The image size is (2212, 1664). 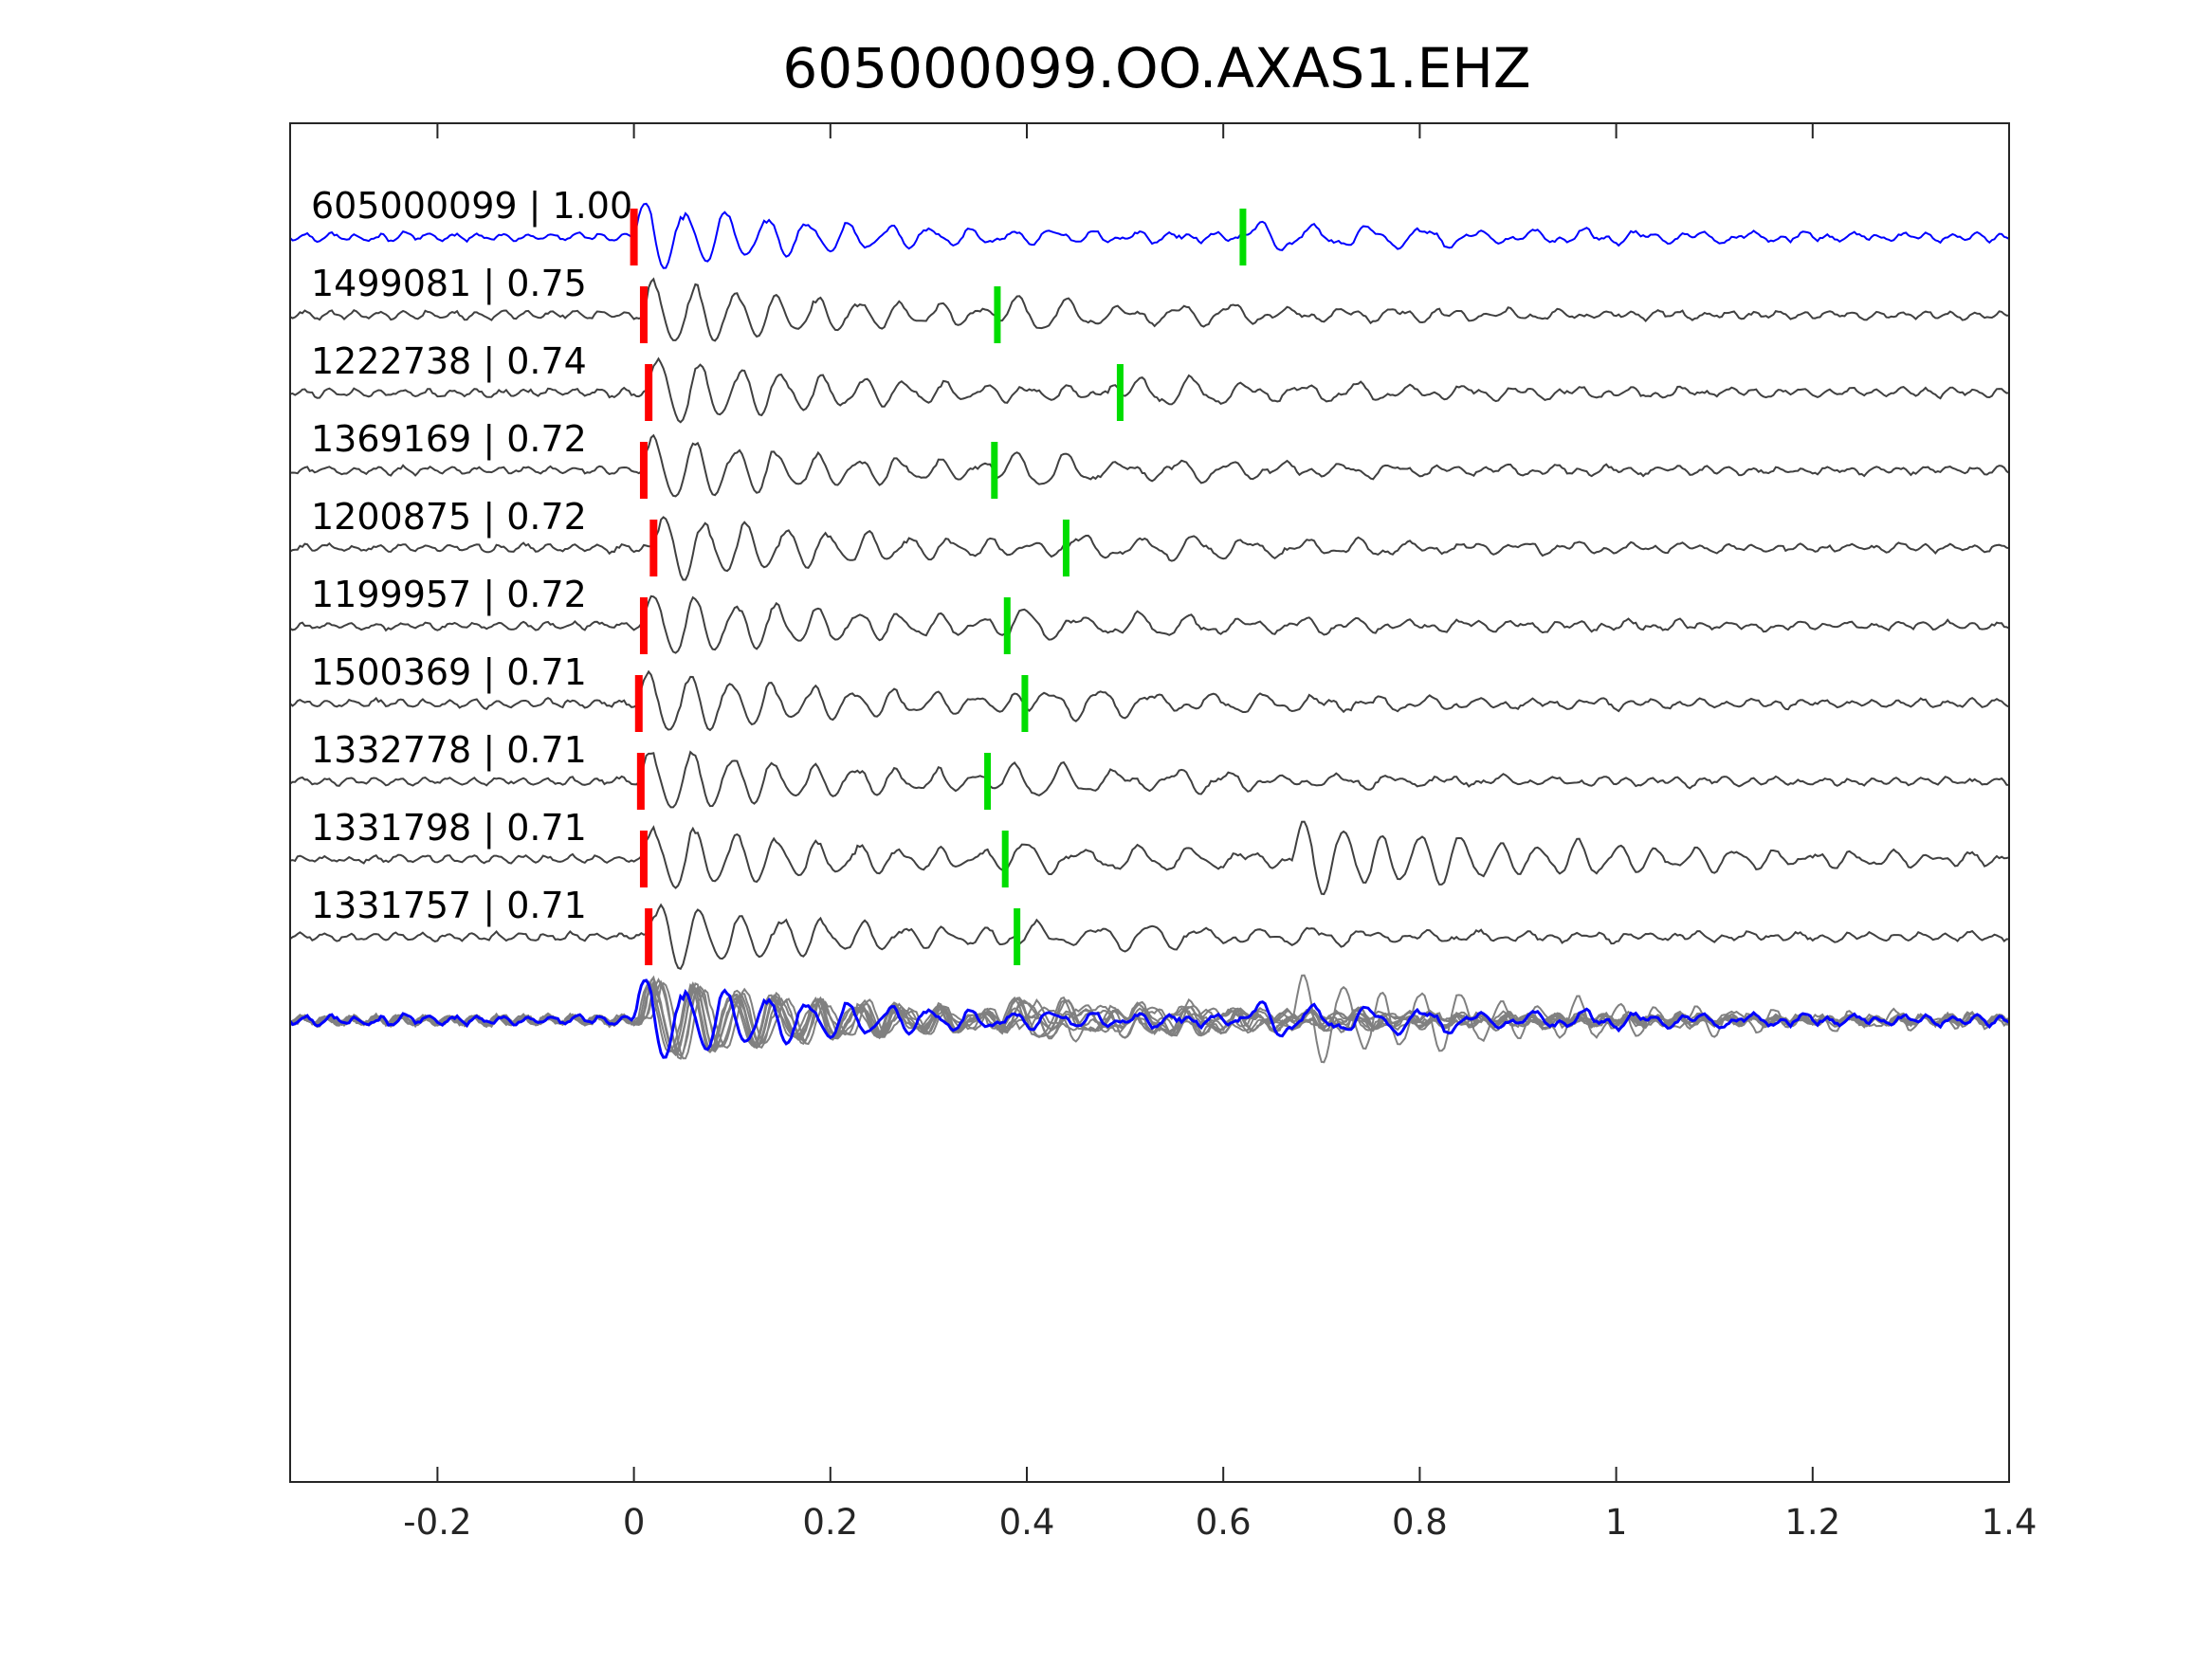 I want to click on chart-title: 605000099.OO.AXAS1.EHZ, so click(x=1156, y=68).